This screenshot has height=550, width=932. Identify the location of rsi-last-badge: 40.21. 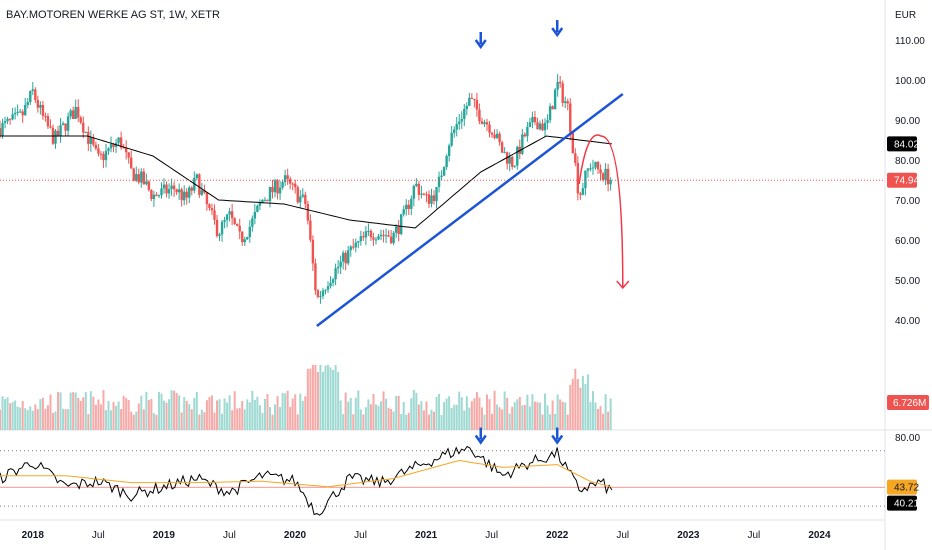
(903, 503).